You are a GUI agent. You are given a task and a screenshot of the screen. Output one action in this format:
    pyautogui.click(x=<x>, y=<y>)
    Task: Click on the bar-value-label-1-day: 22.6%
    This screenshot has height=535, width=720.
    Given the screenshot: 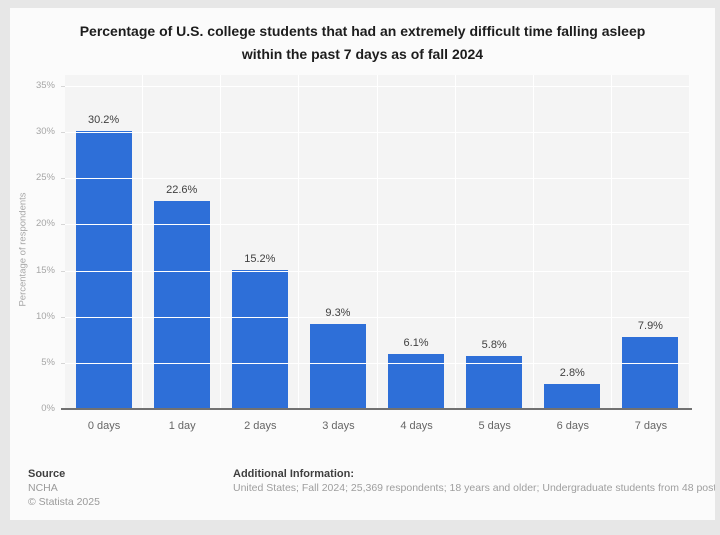 What is the action you would take?
    pyautogui.click(x=182, y=190)
    